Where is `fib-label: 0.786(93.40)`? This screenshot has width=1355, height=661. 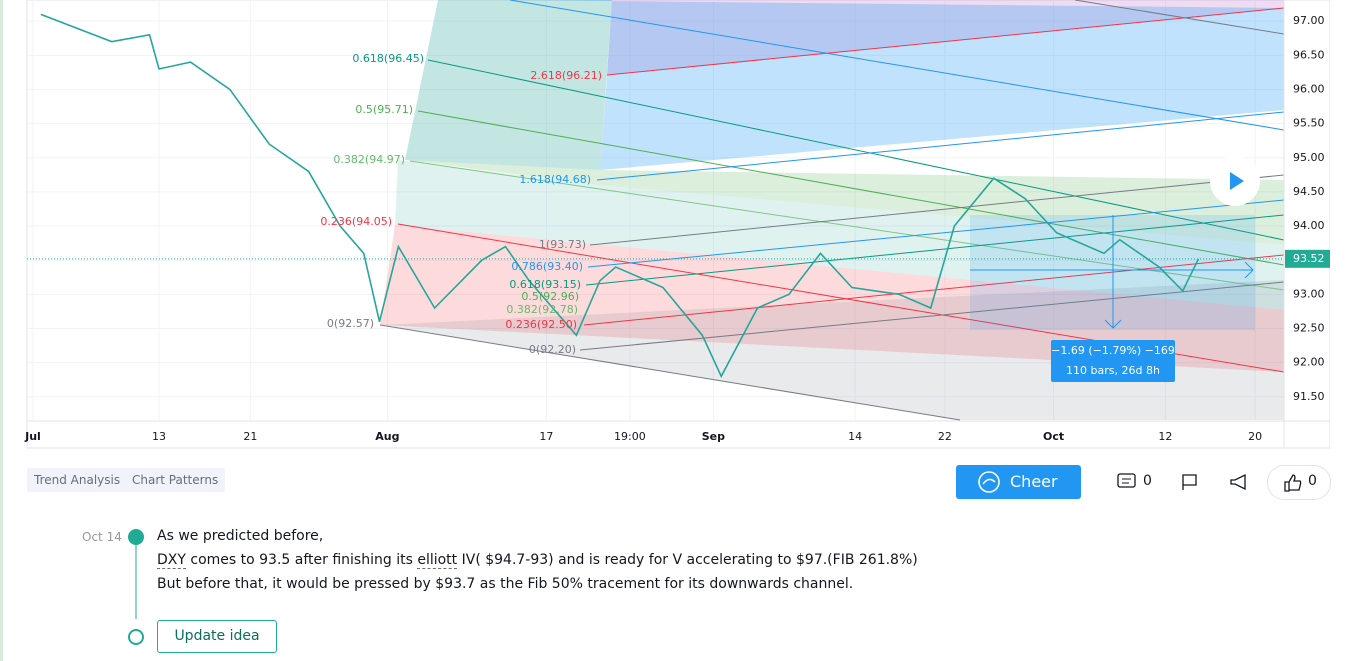 fib-label: 0.786(93.40) is located at coordinates (547, 266).